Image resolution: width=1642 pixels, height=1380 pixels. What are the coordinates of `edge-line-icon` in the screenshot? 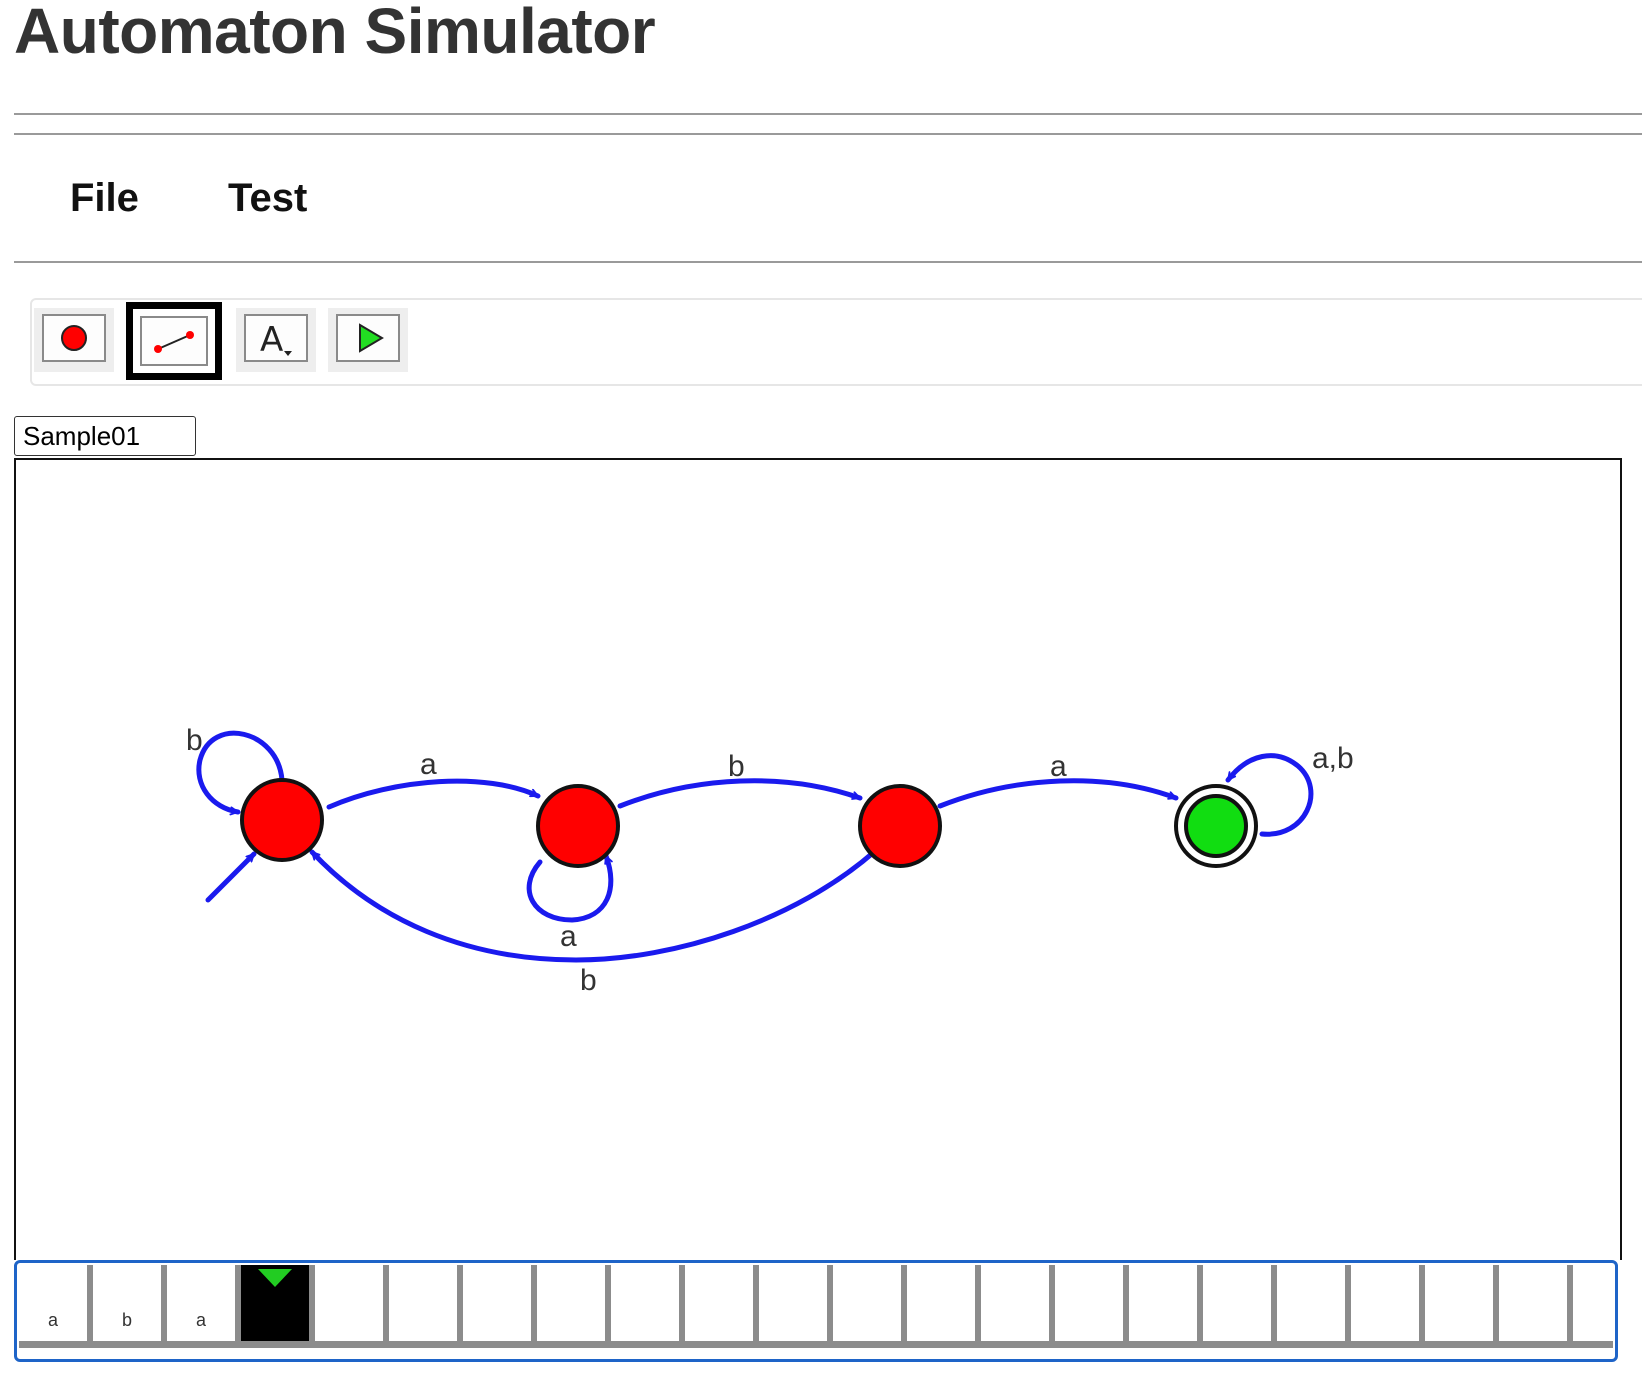 It's located at (174, 342).